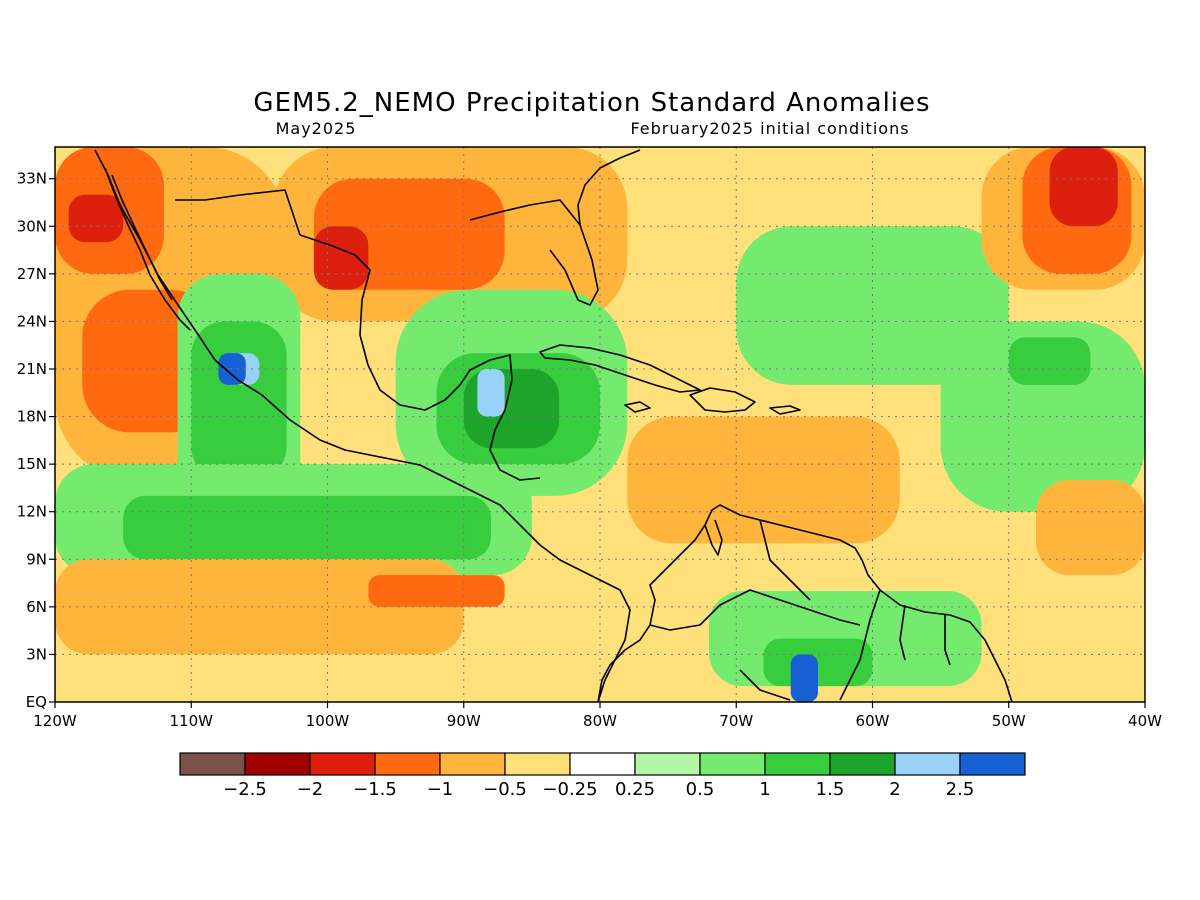 This screenshot has width=1200, height=900. I want to click on colorbar-label: 1.5, so click(830, 789).